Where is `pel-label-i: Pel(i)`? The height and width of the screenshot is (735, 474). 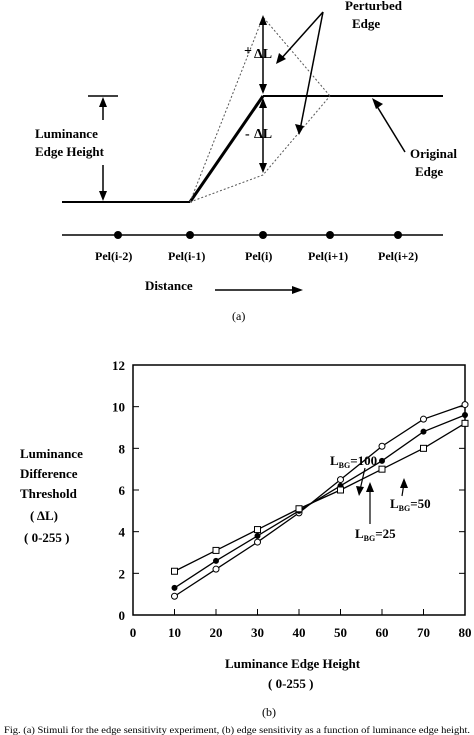
pel-label-i: Pel(i) is located at coordinates (258, 256).